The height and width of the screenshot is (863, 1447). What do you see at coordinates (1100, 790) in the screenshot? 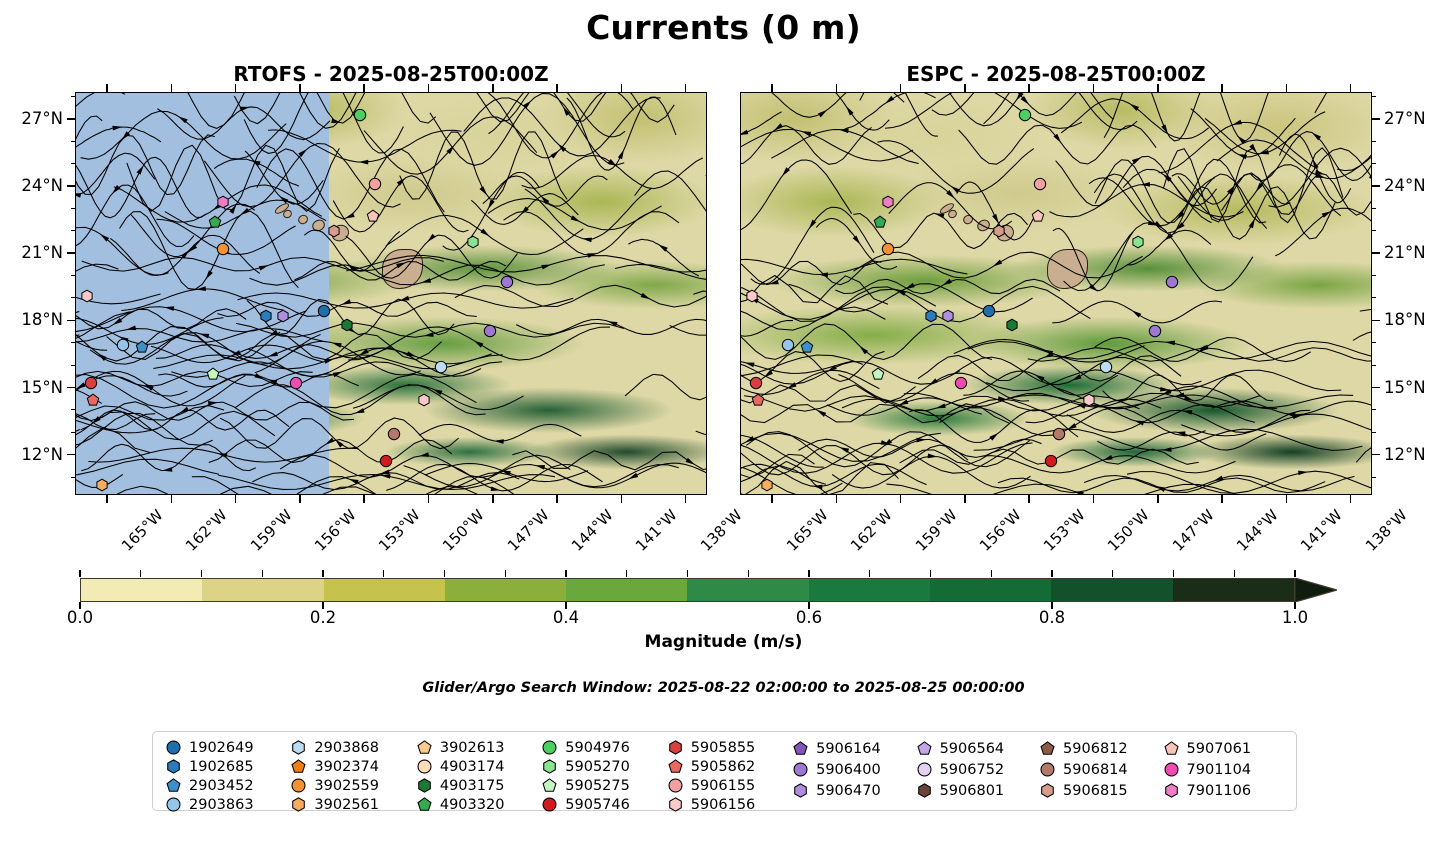
I see `legend-item: 5906815` at bounding box center [1100, 790].